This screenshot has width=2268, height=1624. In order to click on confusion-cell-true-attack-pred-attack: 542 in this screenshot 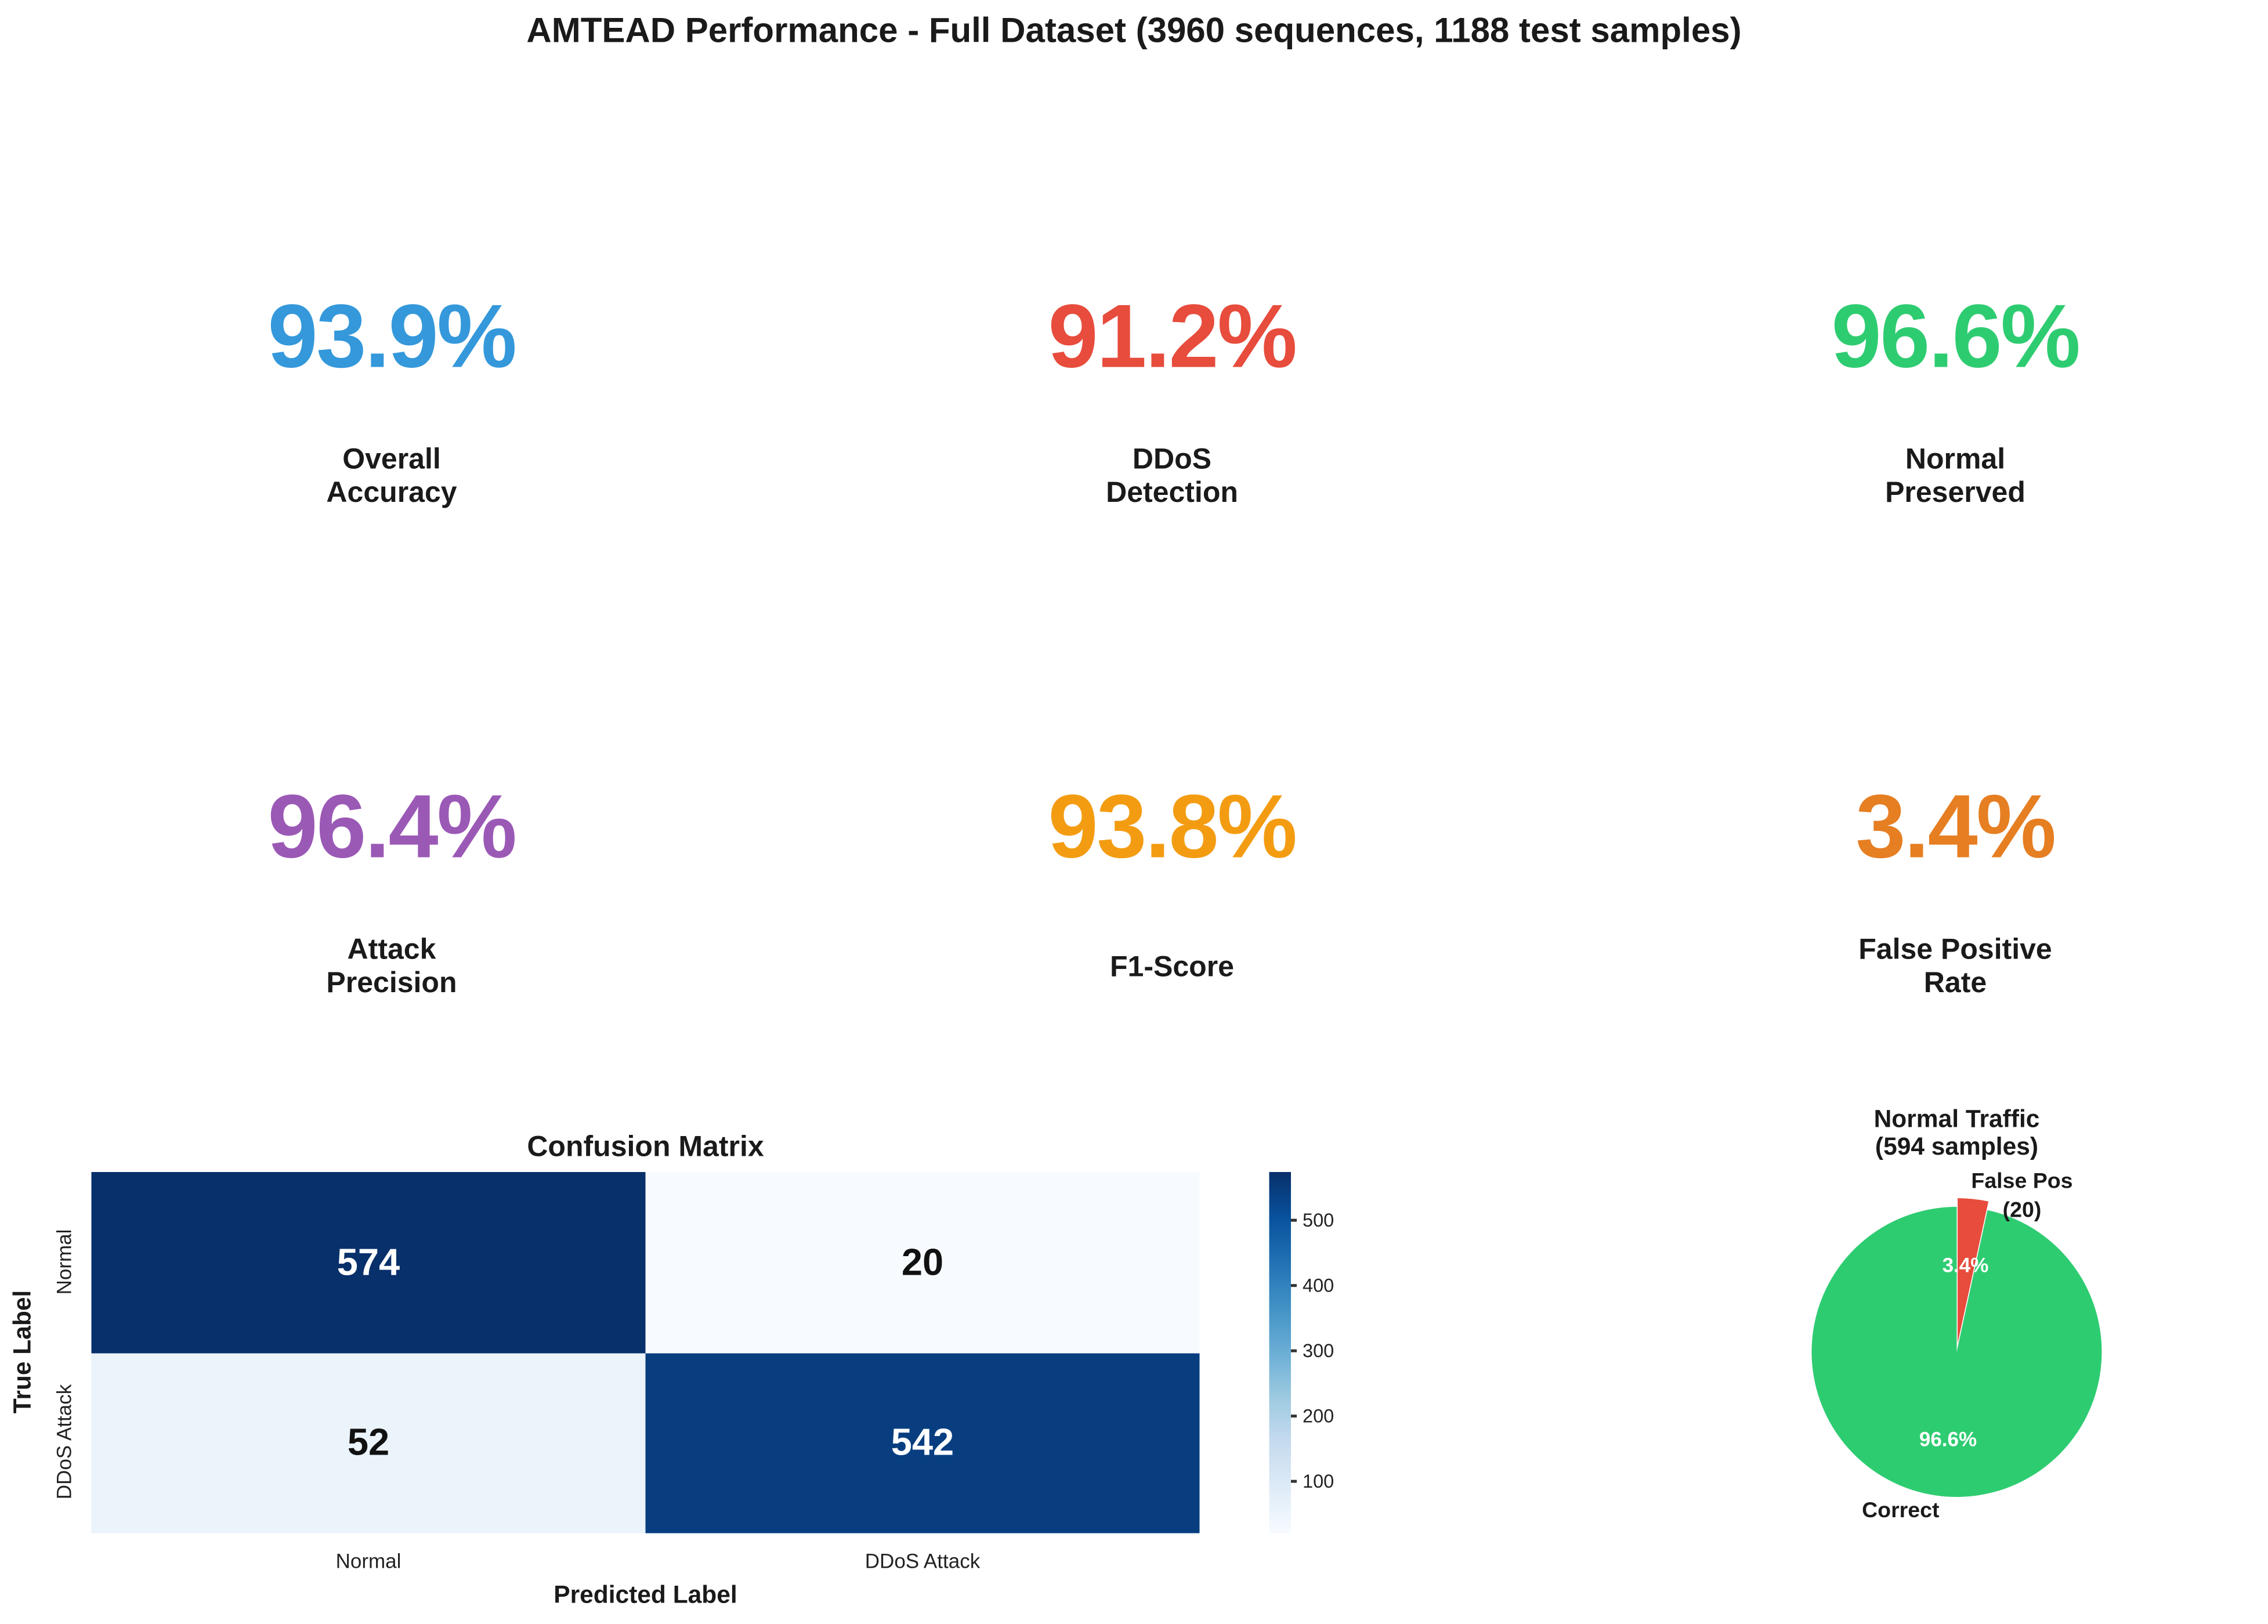, I will do `click(922, 1443)`.